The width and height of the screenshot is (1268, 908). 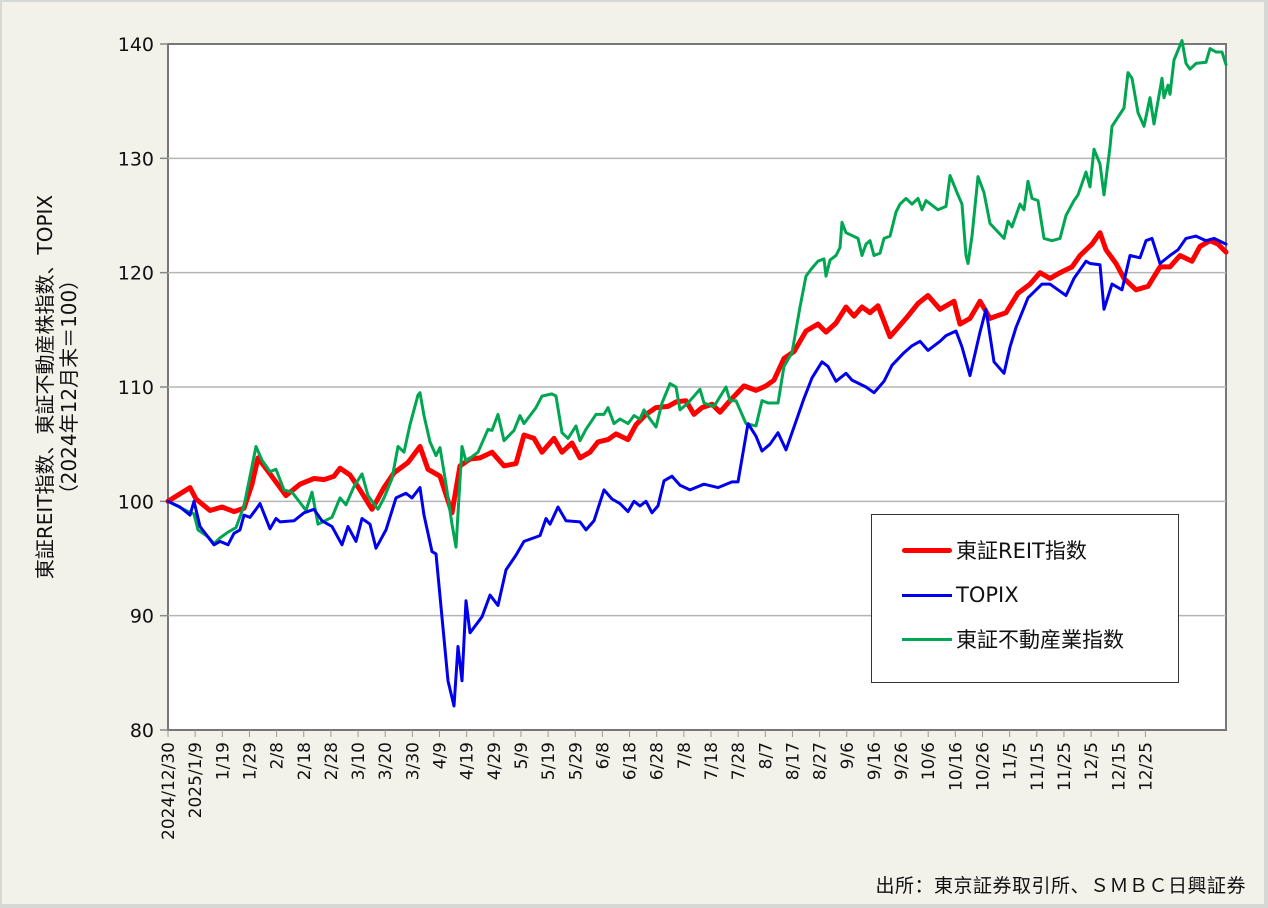 I want to click on y-axis-label-line2: （2024年12月末＝100）, so click(x=69, y=387).